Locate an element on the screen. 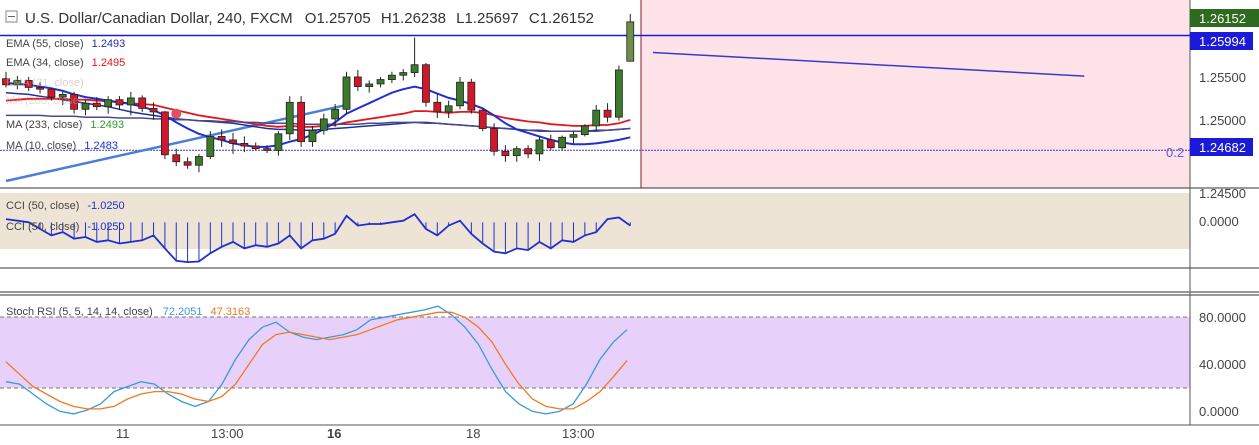 Image resolution: width=1259 pixels, height=445 pixels. cci-tick: 0.0000 is located at coordinates (1219, 221).